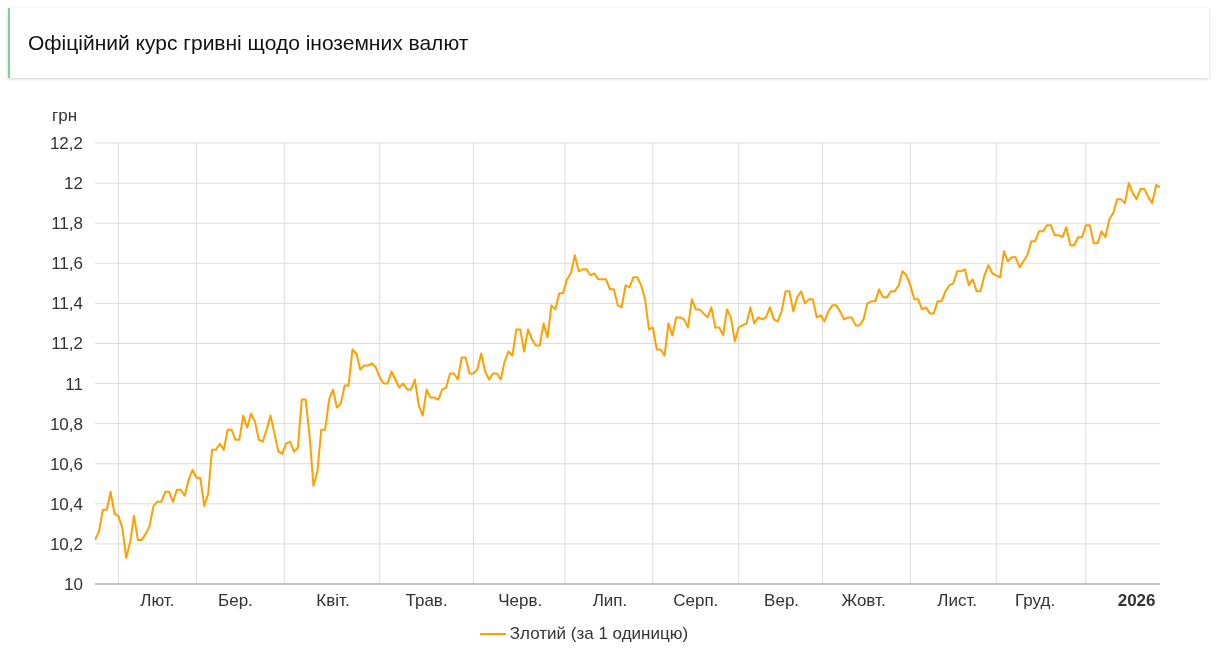  I want to click on y-tick-label: 10,4, so click(66, 504).